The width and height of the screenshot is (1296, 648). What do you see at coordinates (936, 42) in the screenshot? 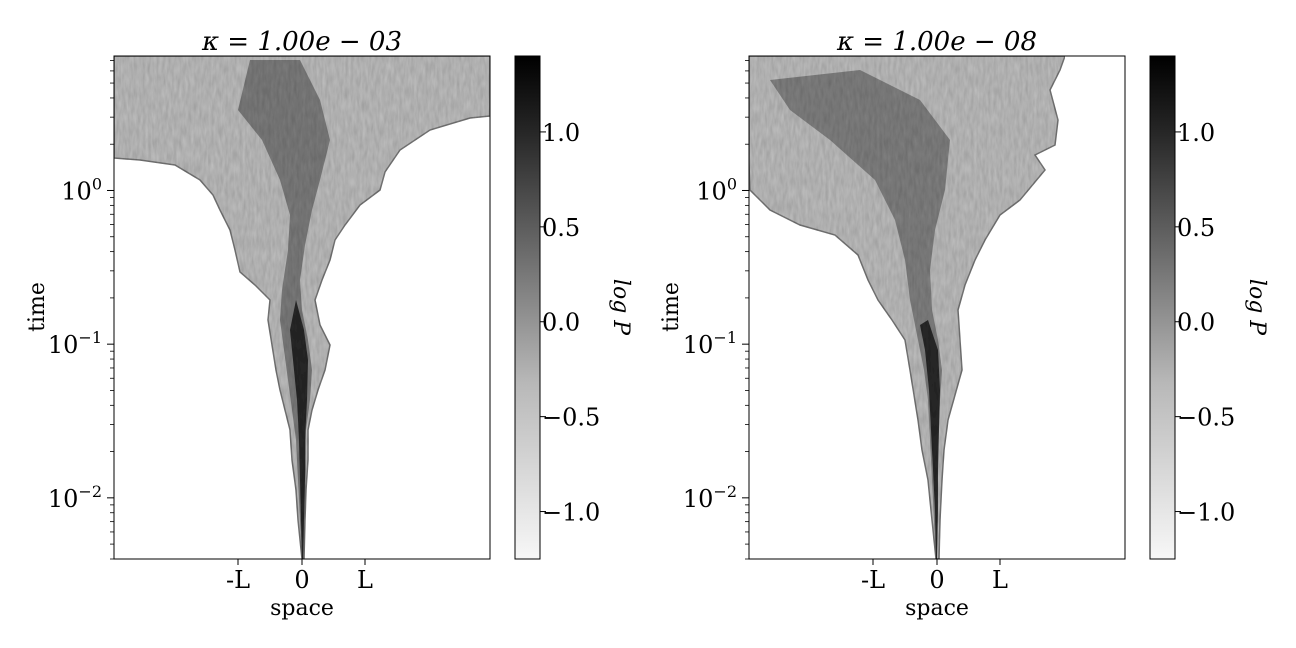
I see `chart-title: κ = 1.00e − 08` at bounding box center [936, 42].